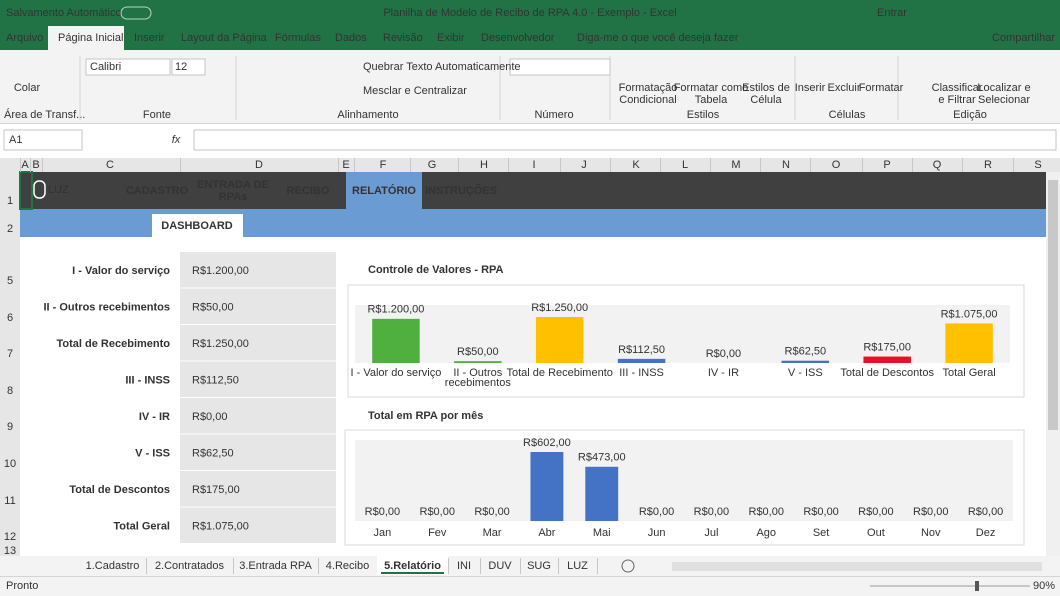 Image resolution: width=1060 pixels, height=596 pixels. I want to click on merge-button: Mesclar e Centralizar, so click(415, 91).